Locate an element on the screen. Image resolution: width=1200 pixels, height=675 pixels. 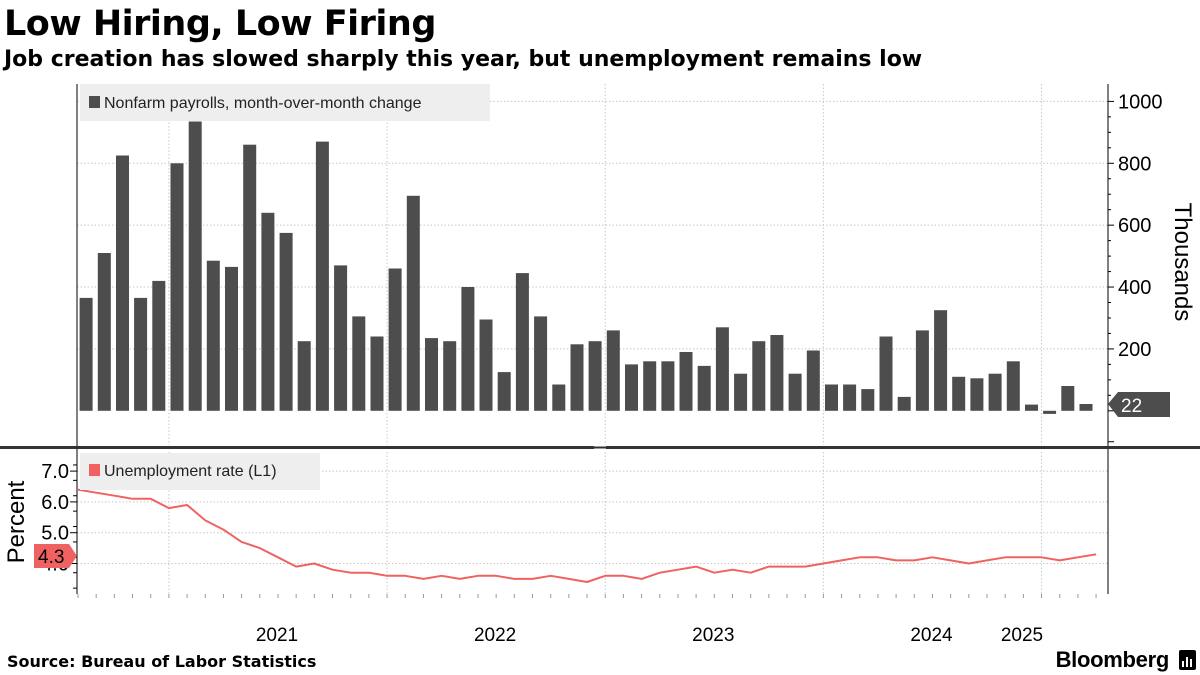
x-axis-year-labels: 2021 2022 2023 2024 2025 is located at coordinates (649, 635).